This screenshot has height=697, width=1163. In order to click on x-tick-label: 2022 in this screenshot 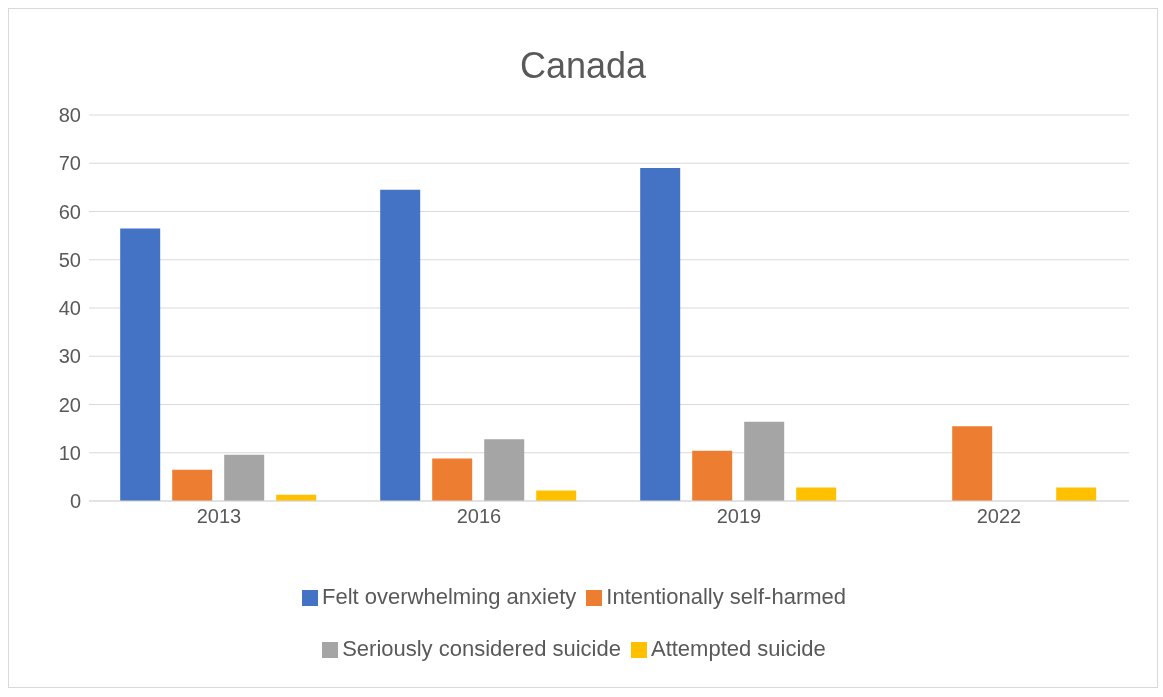, I will do `click(999, 516)`.